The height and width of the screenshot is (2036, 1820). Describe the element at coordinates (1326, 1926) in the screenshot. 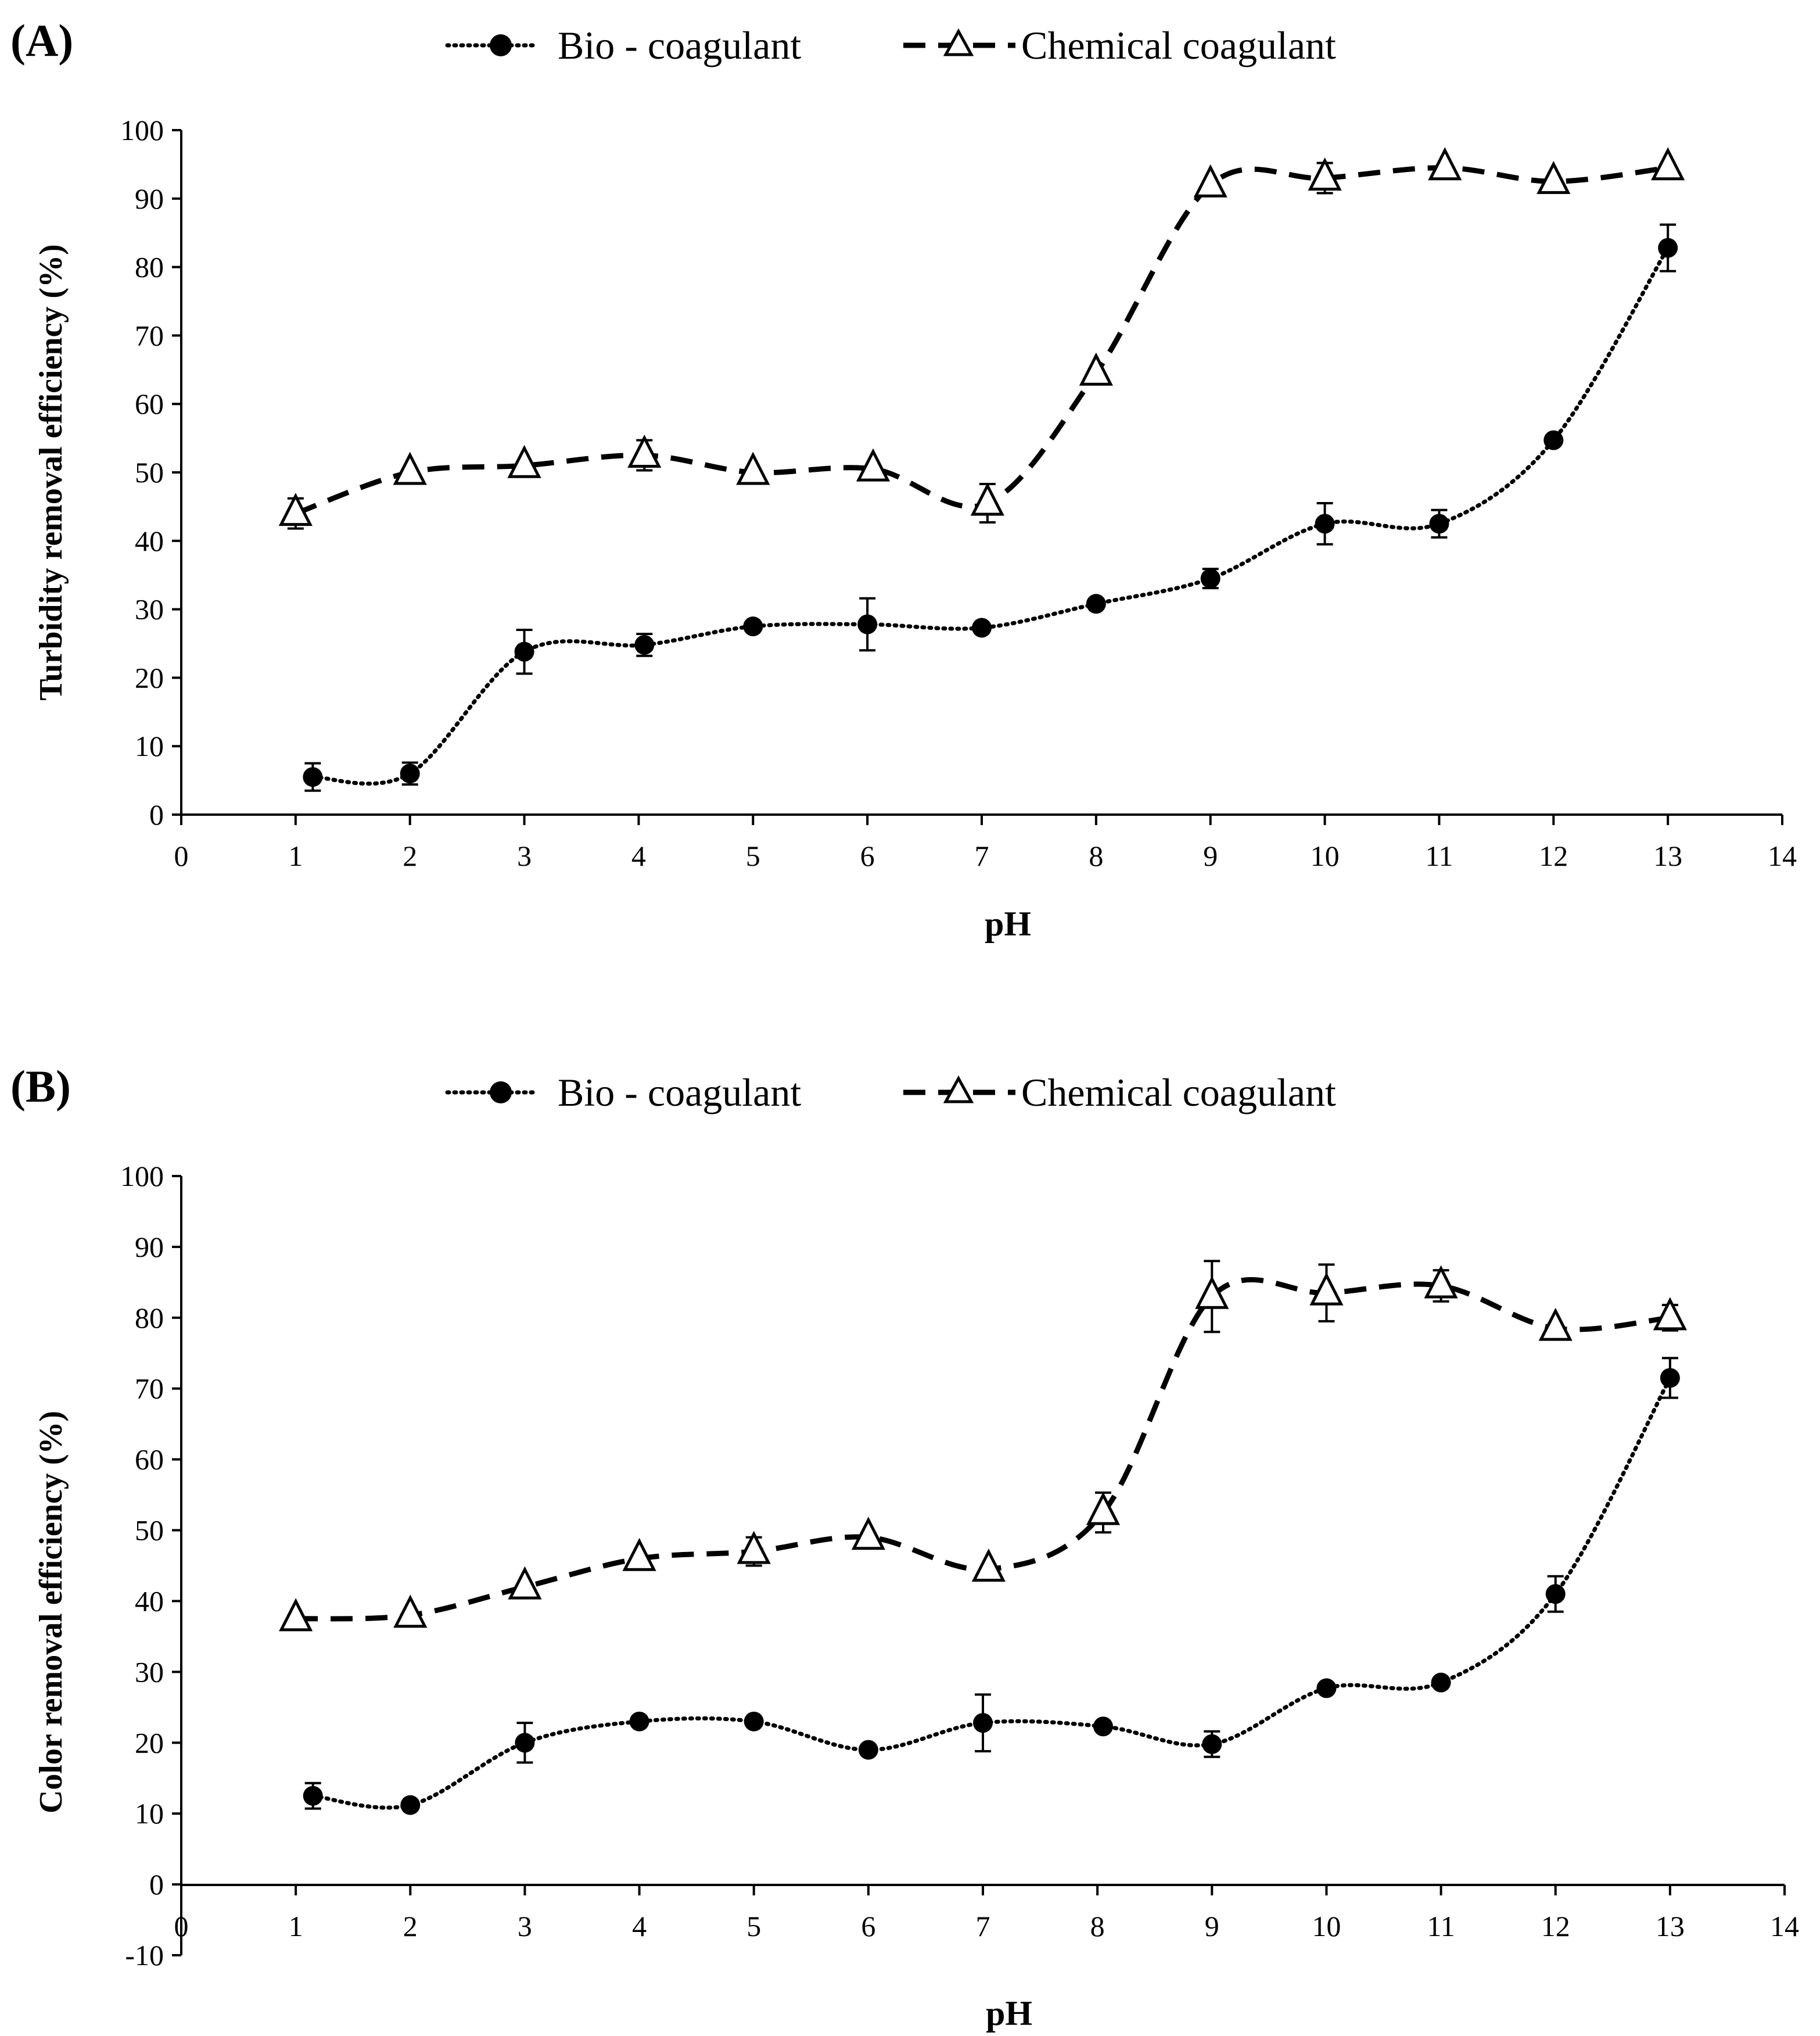

I see `x-tick-label: 10` at that location.